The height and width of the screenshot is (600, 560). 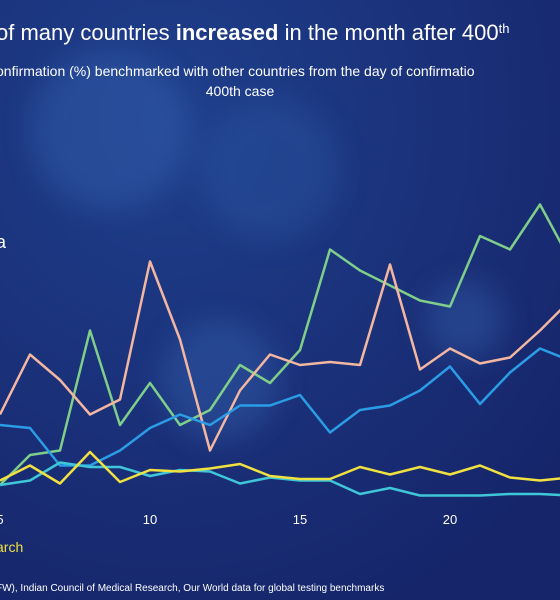 What do you see at coordinates (11, 547) in the screenshot?
I see `legend-label: arch` at bounding box center [11, 547].